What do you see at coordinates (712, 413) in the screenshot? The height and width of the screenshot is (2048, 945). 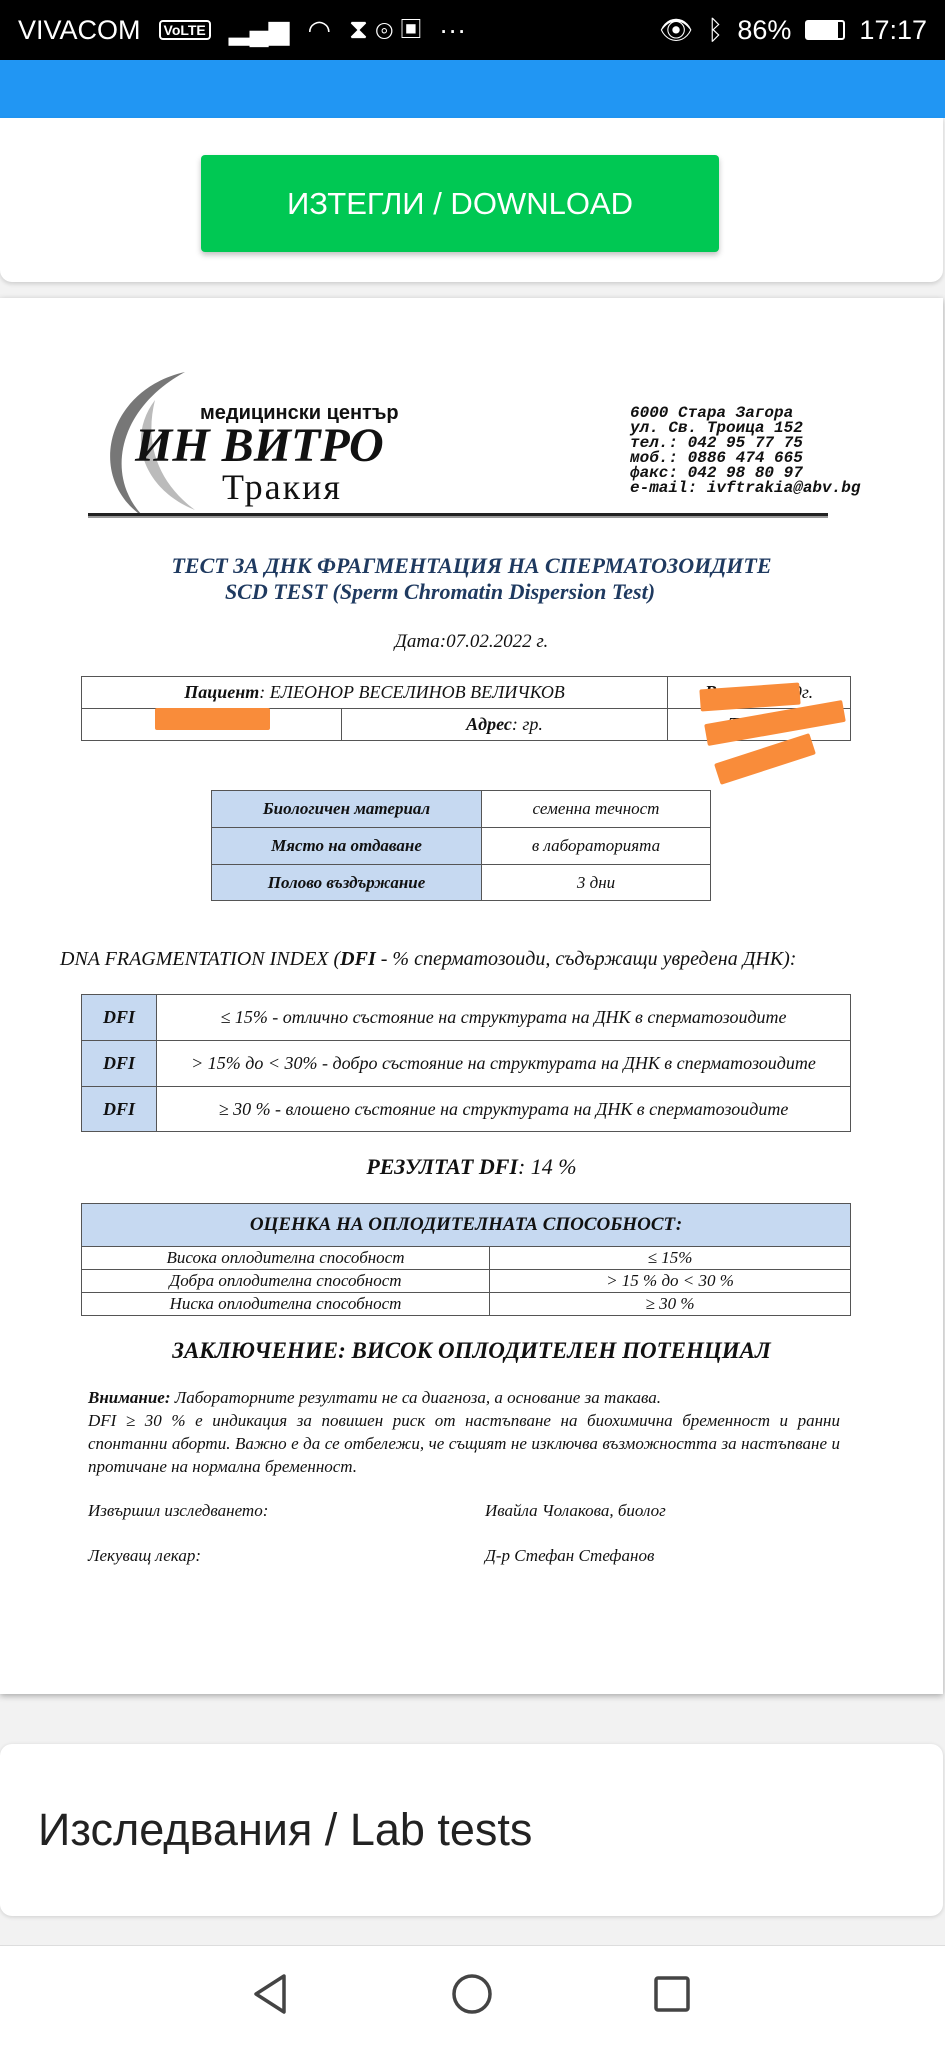 I see `address-line: 6000 Стара Загора` at bounding box center [712, 413].